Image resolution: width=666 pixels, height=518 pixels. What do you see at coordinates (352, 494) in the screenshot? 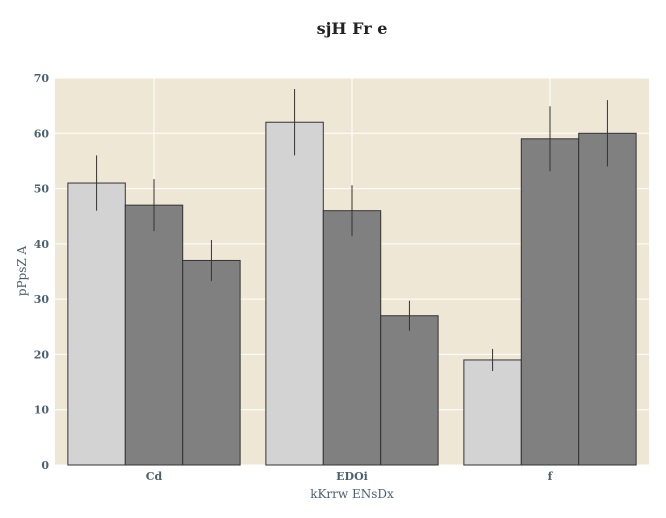
I see `x-axis-title: kKrrw ENsDx` at bounding box center [352, 494].